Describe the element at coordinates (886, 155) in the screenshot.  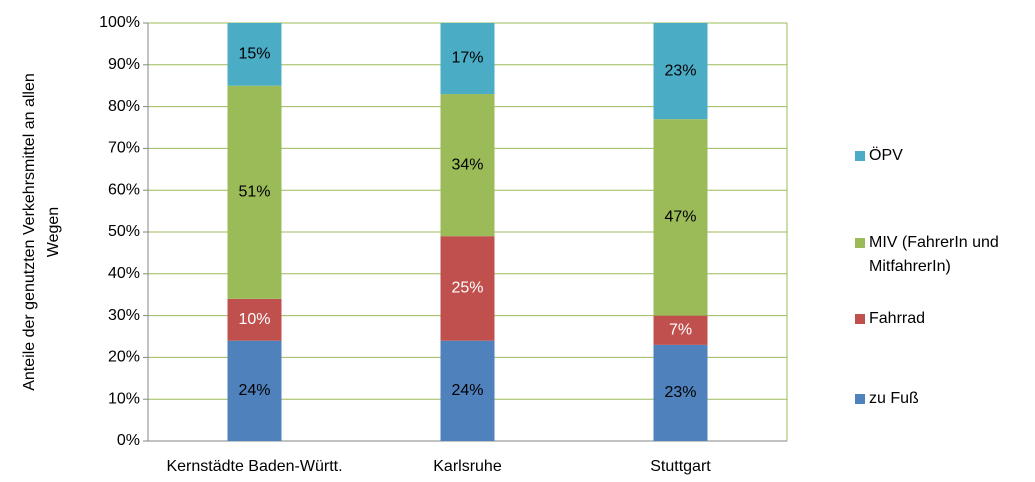
I see `legend-label: ÖPV` at that location.